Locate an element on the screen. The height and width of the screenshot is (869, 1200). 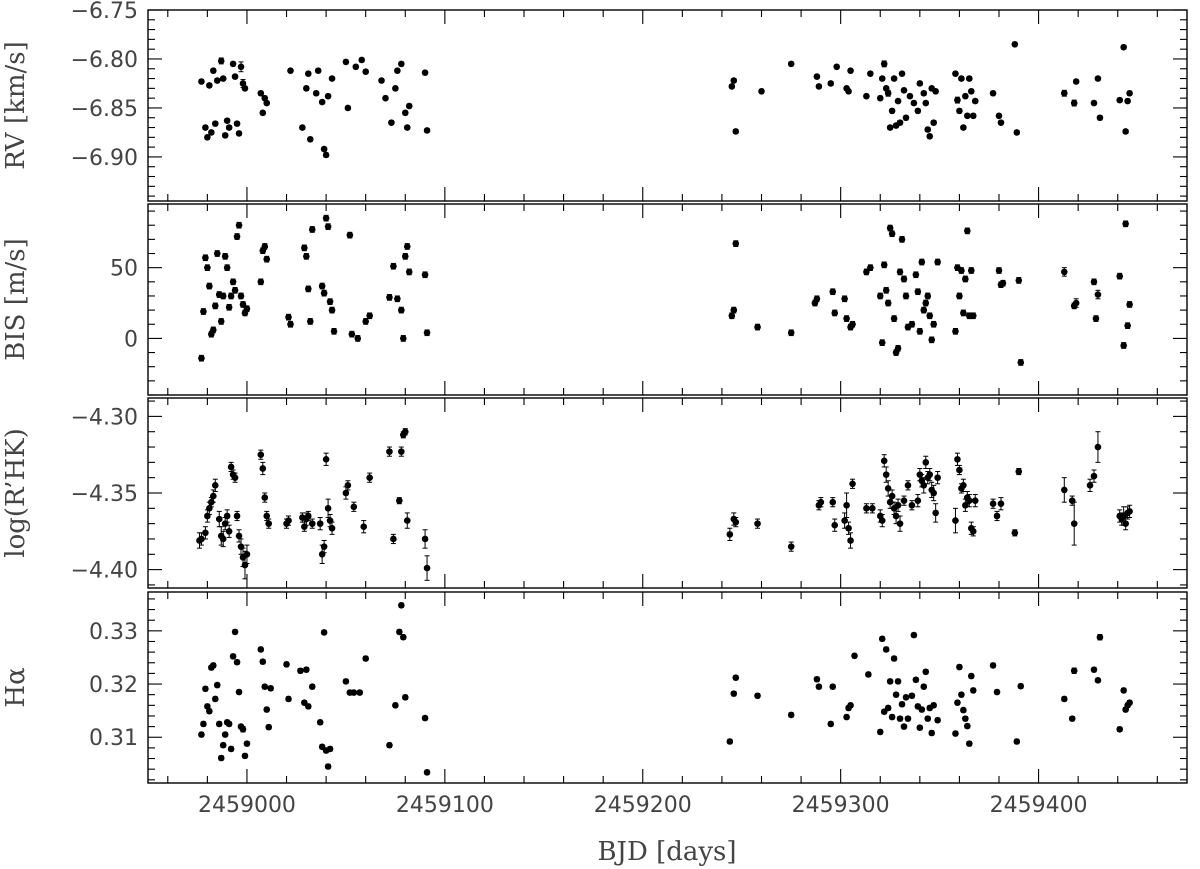
x-tick-label: 2459000 is located at coordinates (247, 805).